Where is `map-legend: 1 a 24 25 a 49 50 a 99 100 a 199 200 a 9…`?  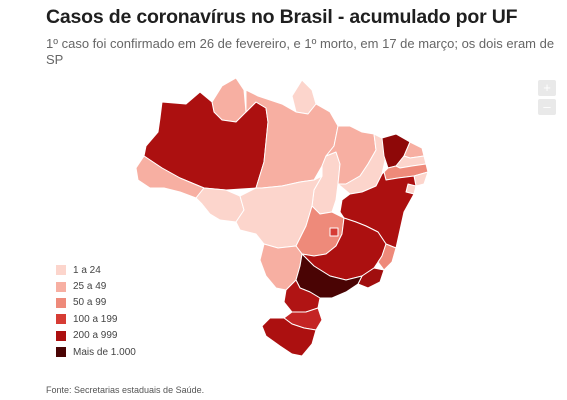 map-legend: 1 a 24 25 a 49 50 a 99 100 a 199 200 a 9… is located at coordinates (96, 311).